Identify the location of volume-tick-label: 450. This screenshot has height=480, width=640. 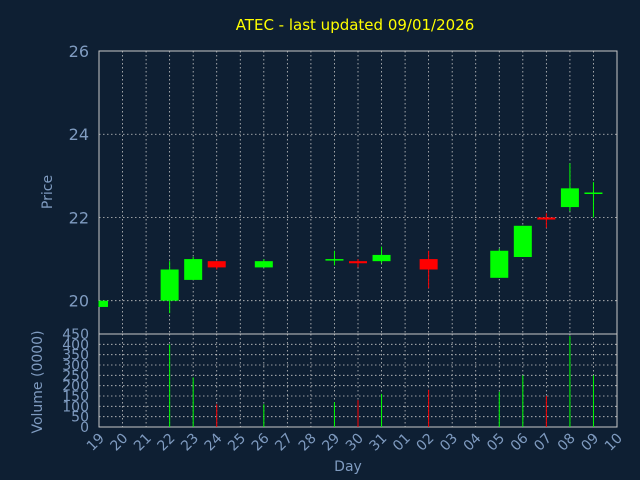
(75, 335).